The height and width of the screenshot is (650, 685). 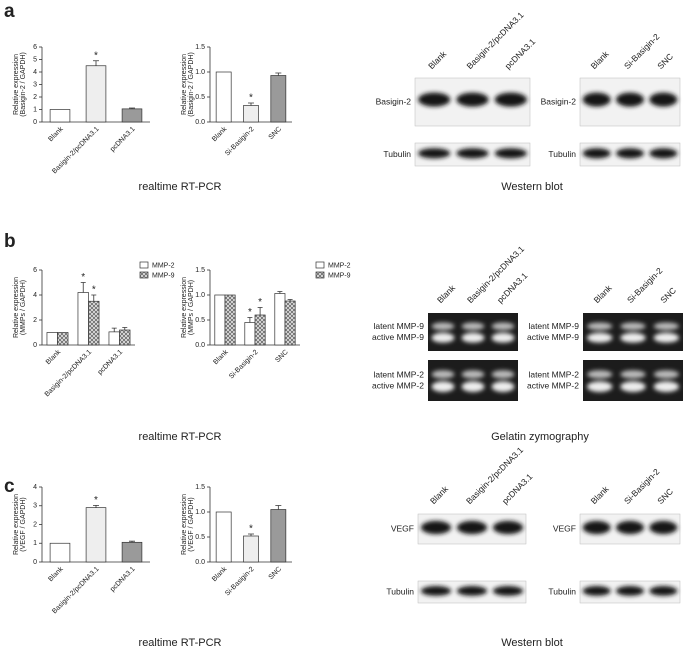 I want to click on legend-swatch-group, so click(x=320, y=275).